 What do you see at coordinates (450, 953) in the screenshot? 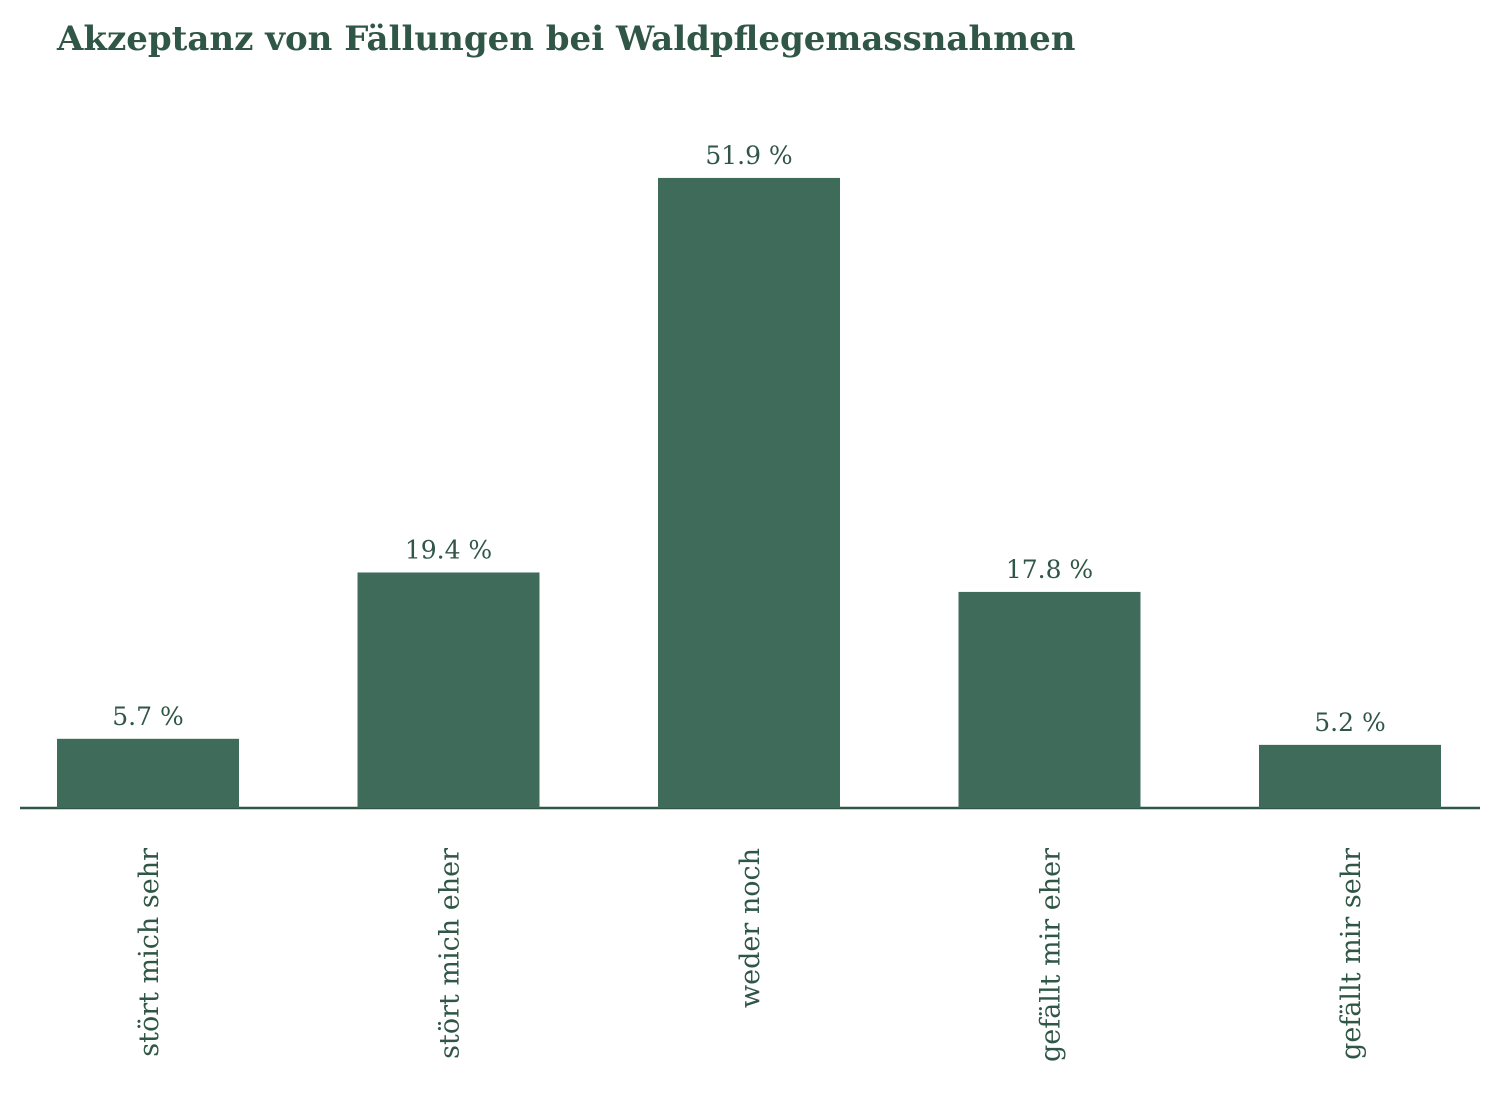
I see `x-tick-label: stört mich eher` at bounding box center [450, 953].